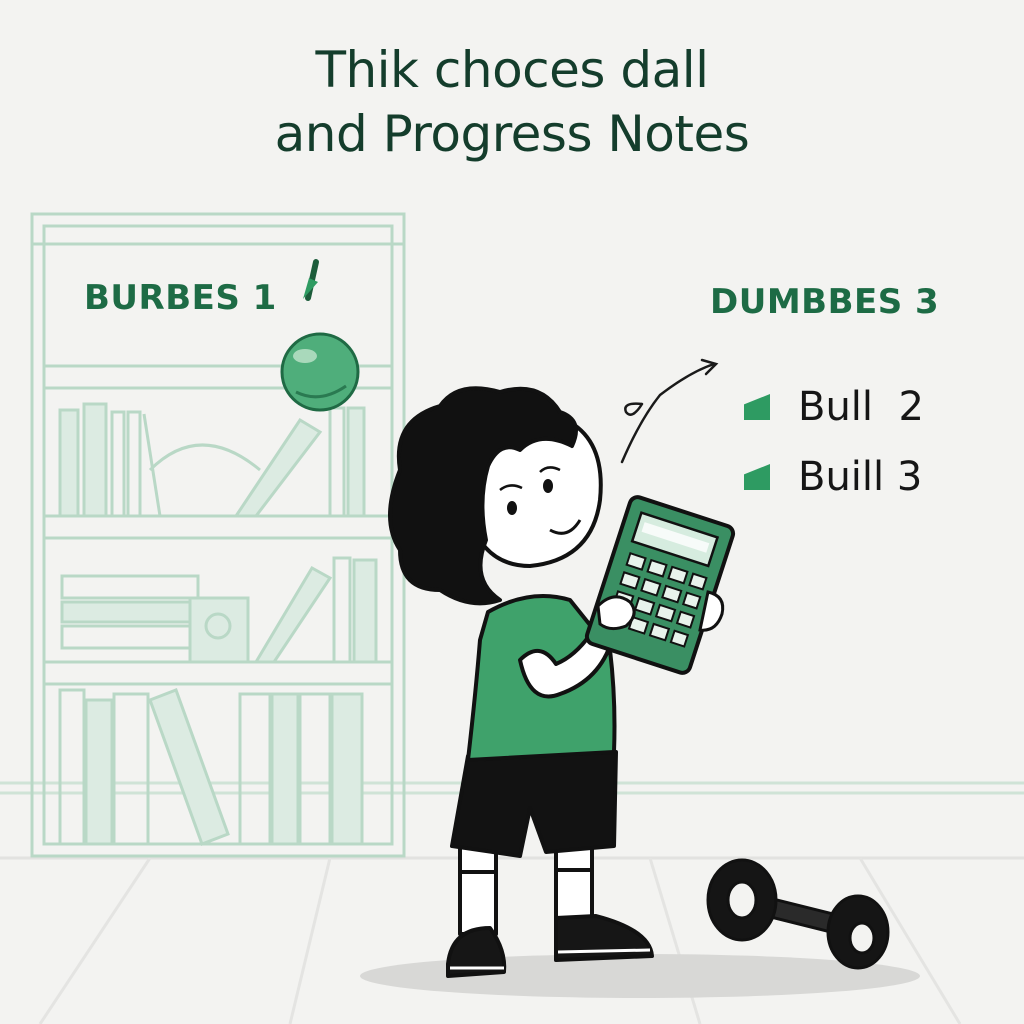  I want to click on list-item: Bull 2, so click(834, 407).